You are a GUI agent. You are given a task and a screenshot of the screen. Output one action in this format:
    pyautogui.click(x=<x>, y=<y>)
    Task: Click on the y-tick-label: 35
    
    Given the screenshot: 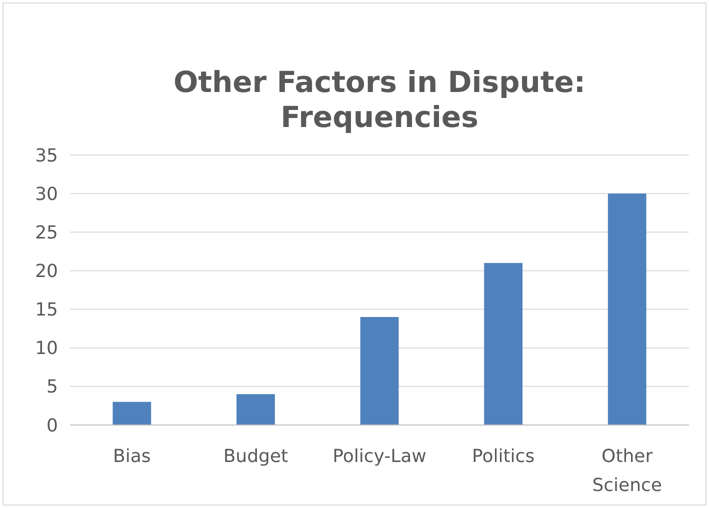 What is the action you would take?
    pyautogui.click(x=46, y=155)
    